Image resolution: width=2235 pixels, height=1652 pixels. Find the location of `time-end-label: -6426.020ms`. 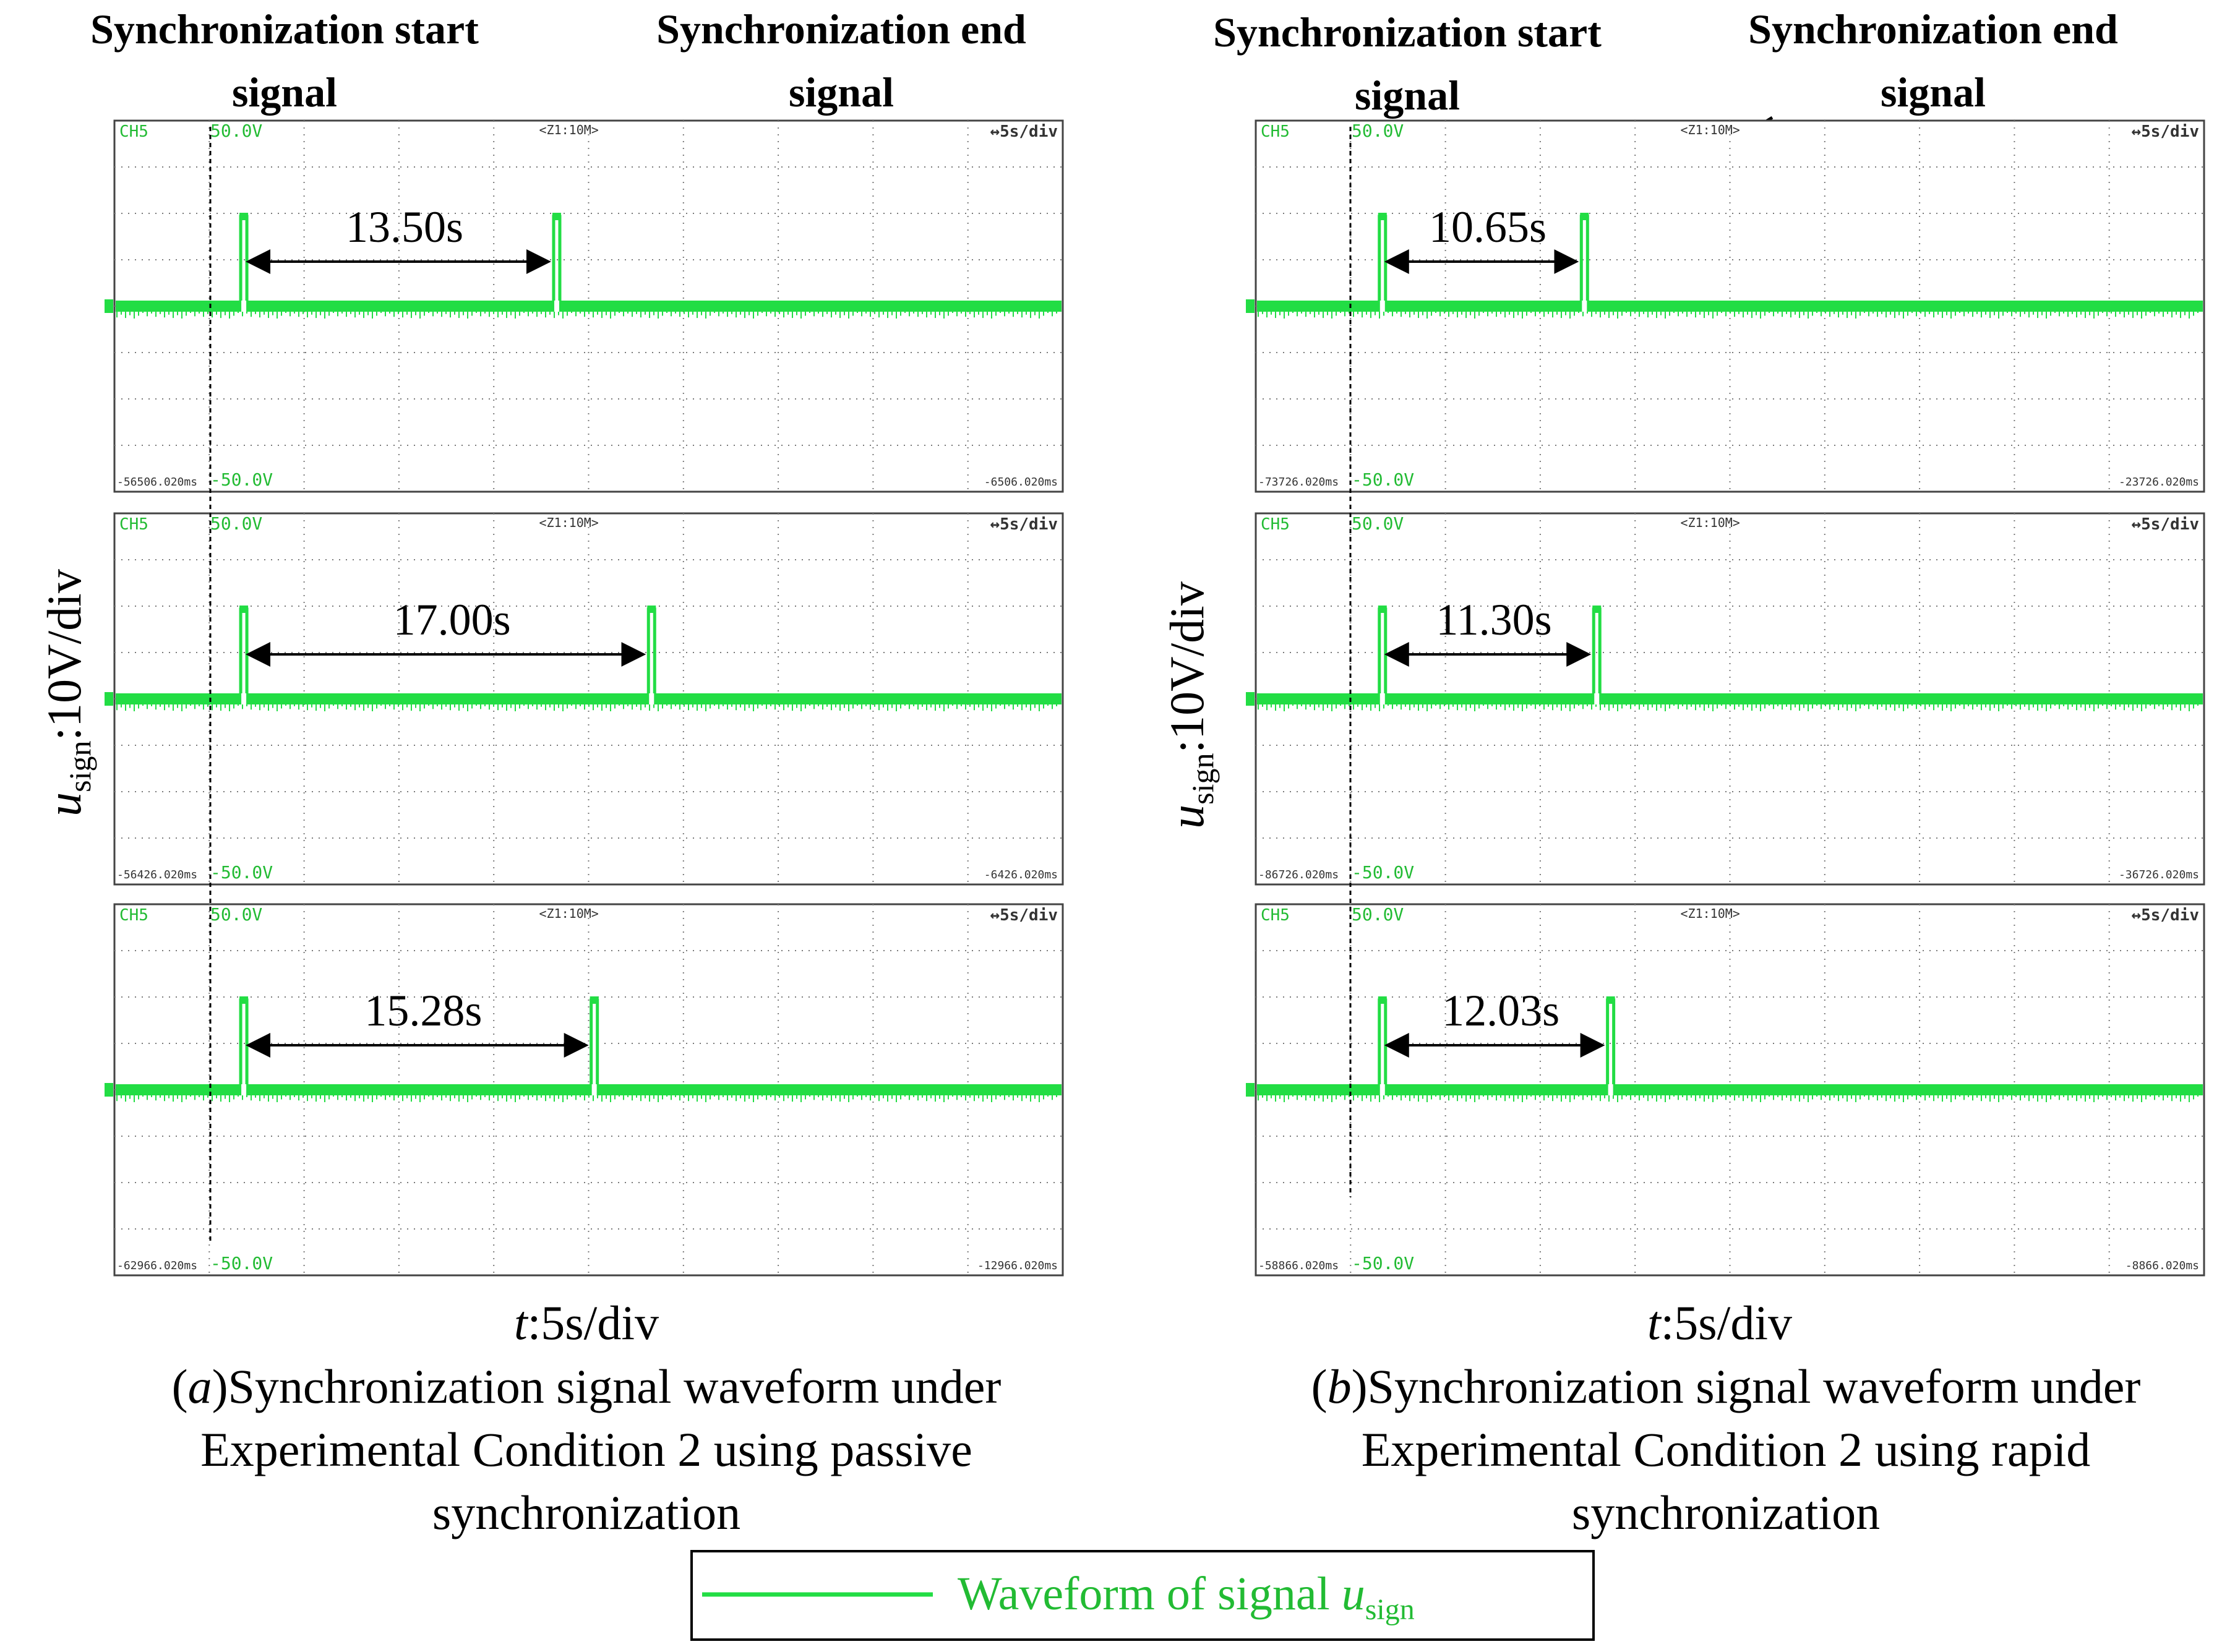

time-end-label: -6426.020ms is located at coordinates (1021, 874).